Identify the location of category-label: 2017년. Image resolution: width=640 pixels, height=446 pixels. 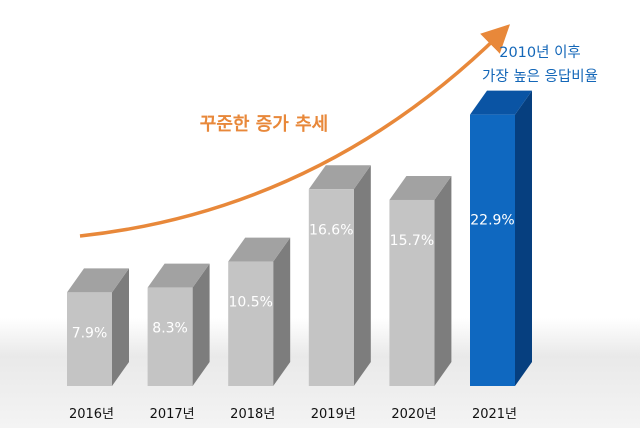
(172, 414).